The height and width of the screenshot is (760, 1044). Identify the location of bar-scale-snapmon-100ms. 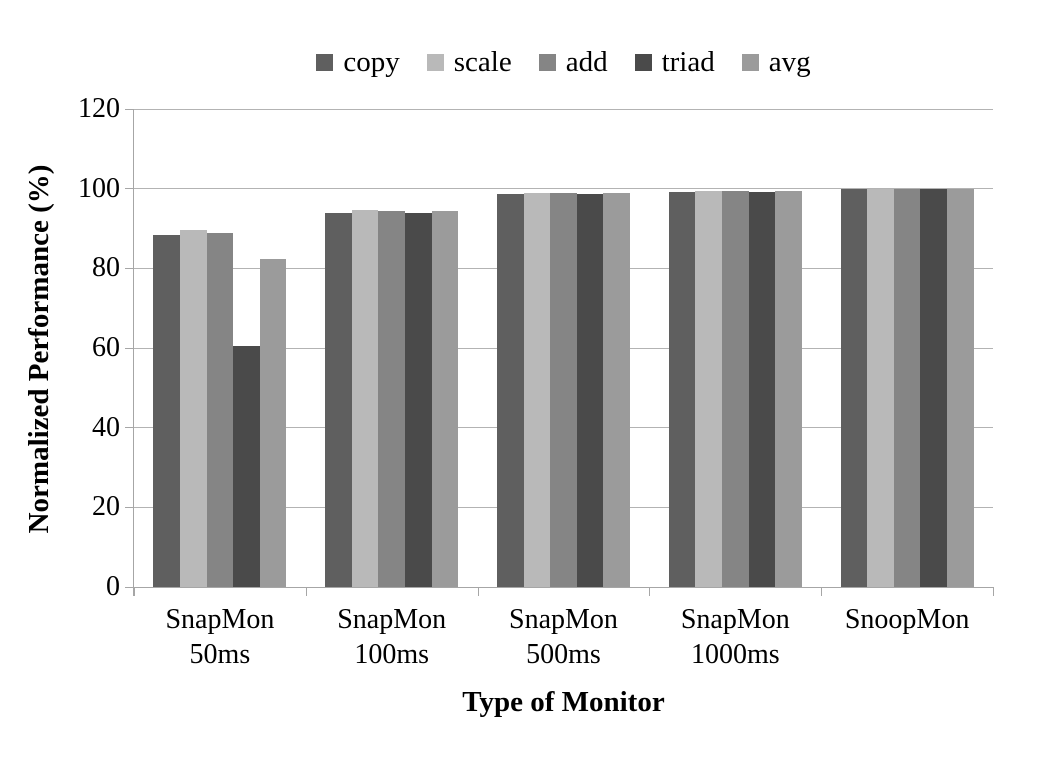
(365, 398).